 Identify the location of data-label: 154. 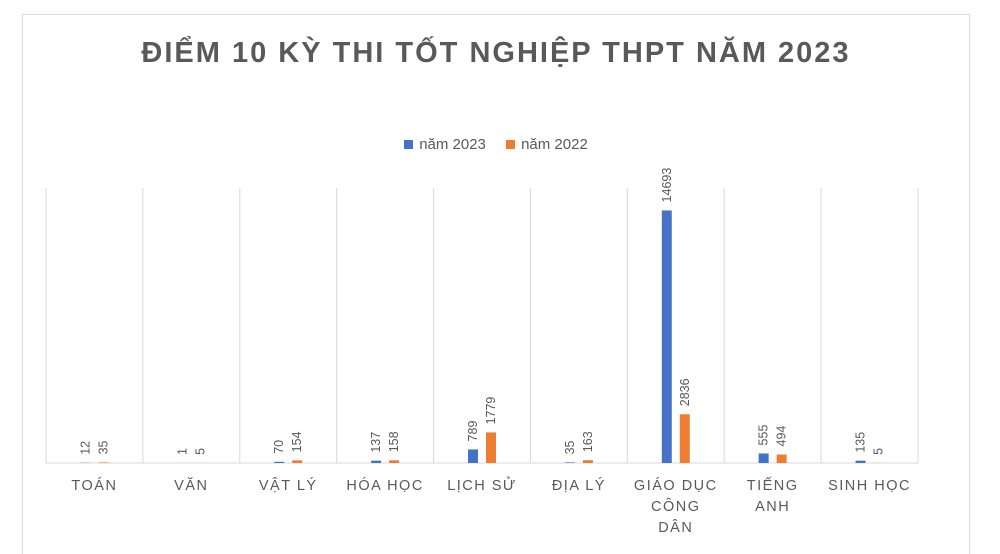
(297, 441).